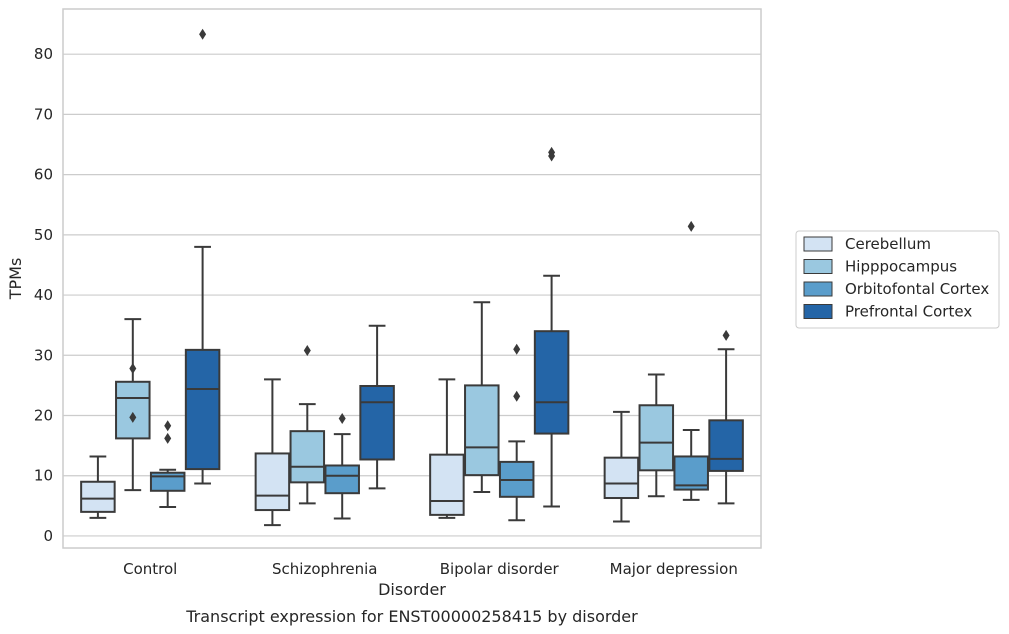  I want to click on y-axis-ticks: 0 10 20 30 40 50 60 70 80, so click(43, 295).